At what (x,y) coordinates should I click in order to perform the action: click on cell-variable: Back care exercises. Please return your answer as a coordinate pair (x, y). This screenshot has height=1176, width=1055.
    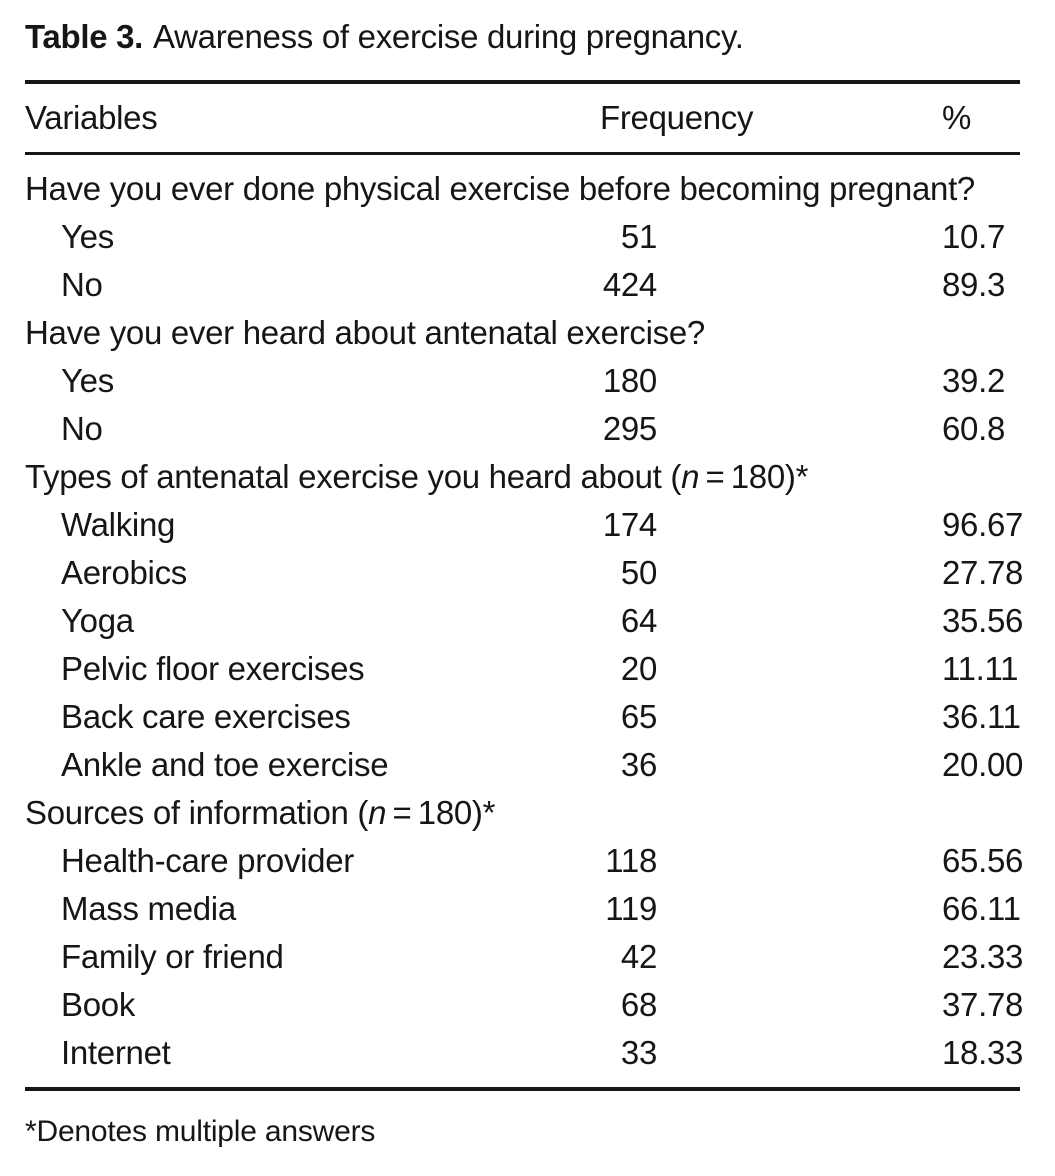
    Looking at the image, I should click on (206, 716).